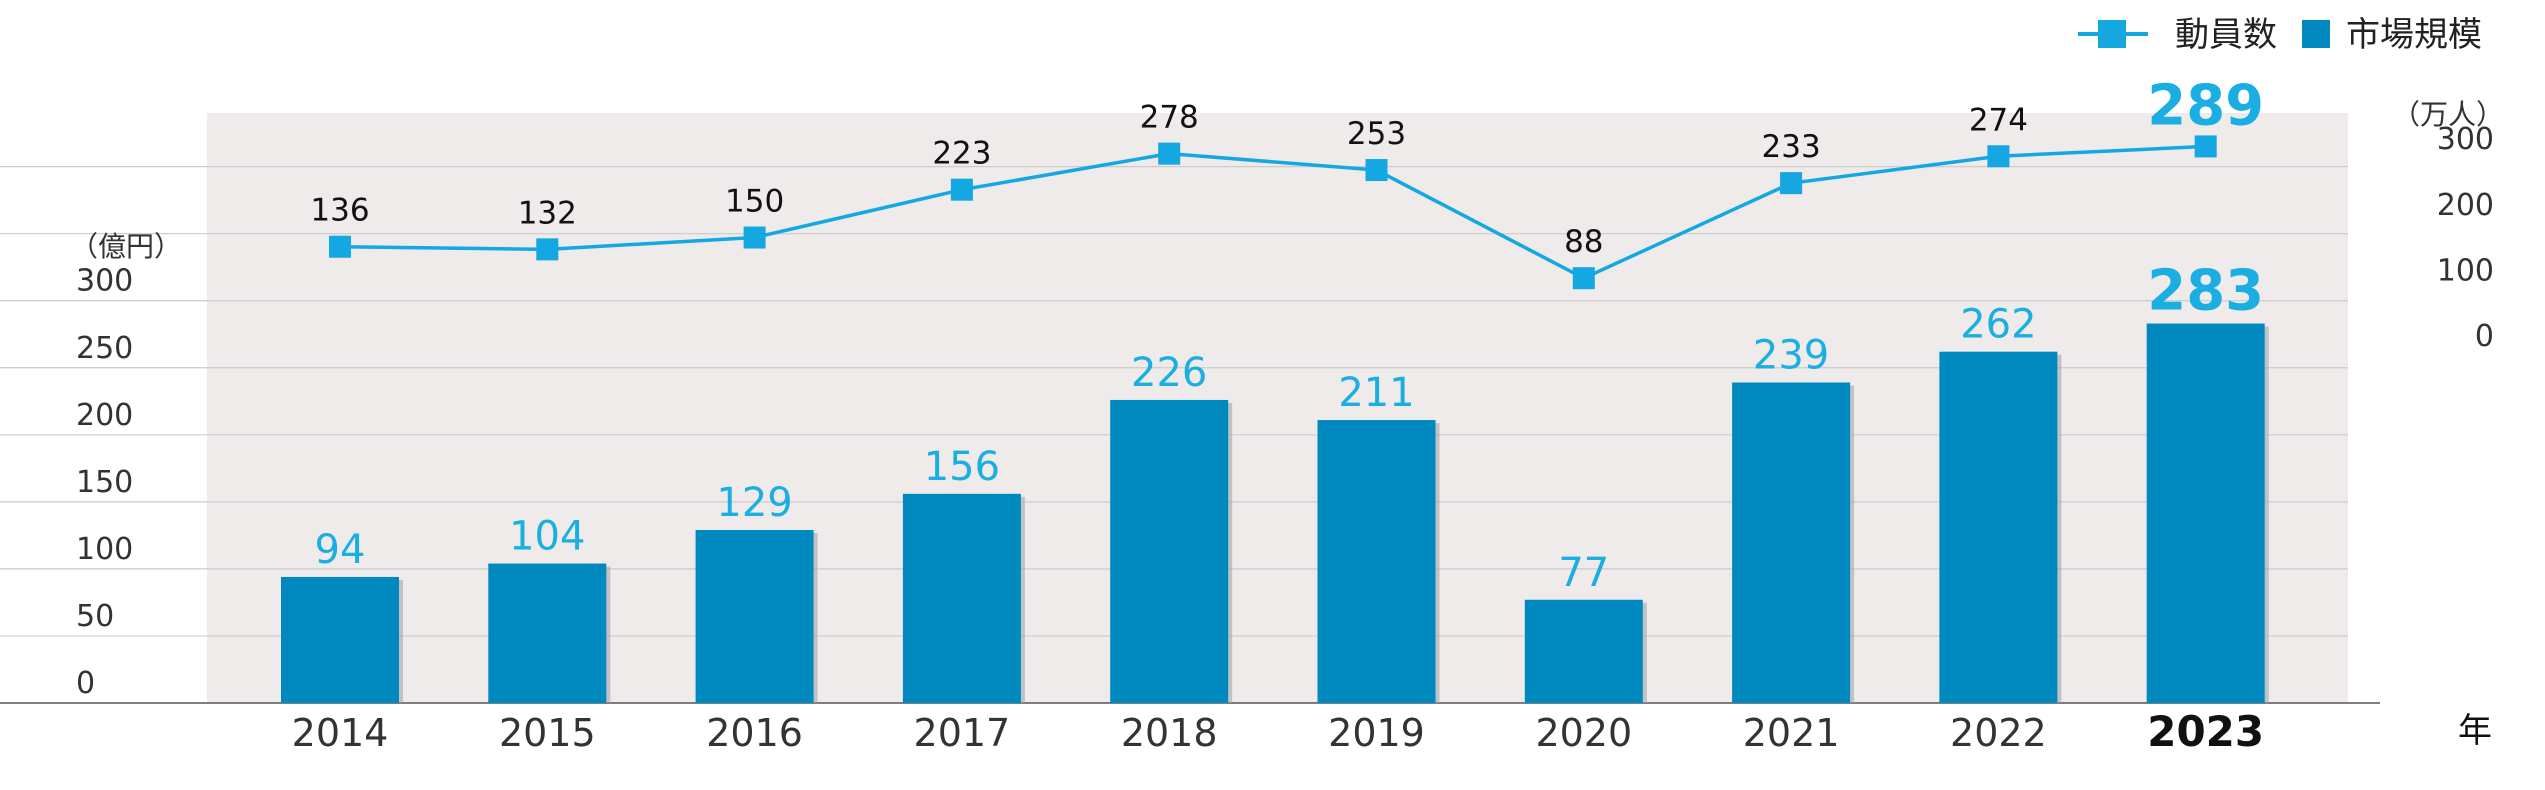 Image resolution: width=2545 pixels, height=790 pixels. What do you see at coordinates (1791, 733) in the screenshot?
I see `x-tick-label: 2021` at bounding box center [1791, 733].